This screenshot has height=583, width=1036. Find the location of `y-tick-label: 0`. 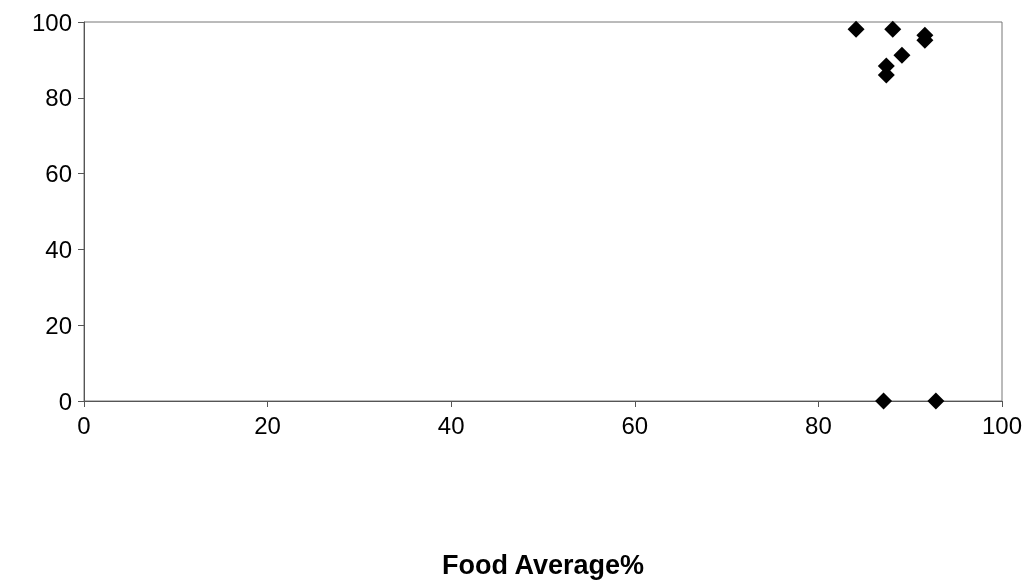

y-tick-label: 0 is located at coordinates (65, 401).